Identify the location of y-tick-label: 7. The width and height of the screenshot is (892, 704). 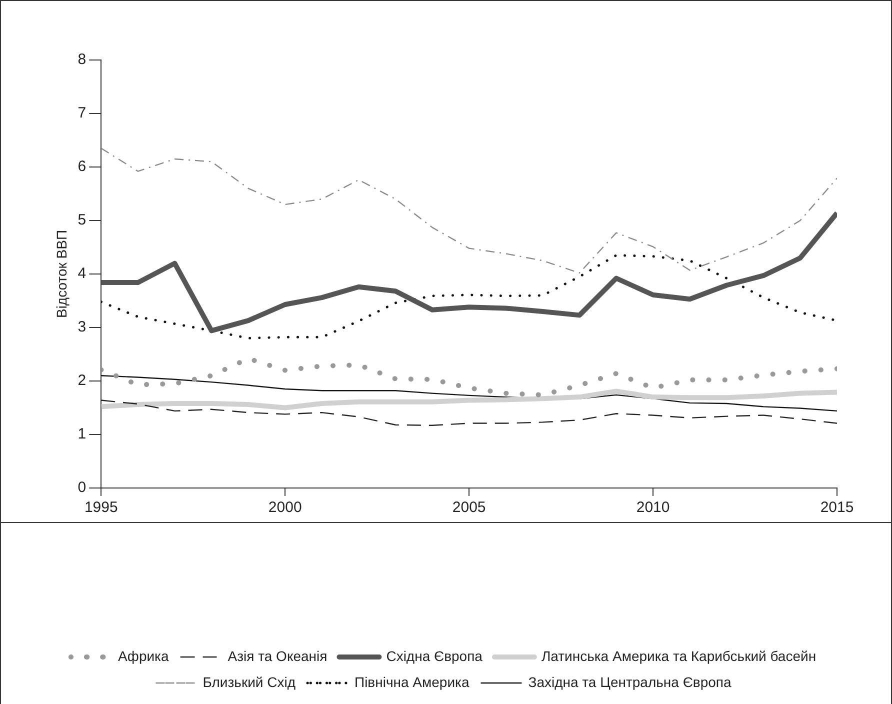
(82, 113).